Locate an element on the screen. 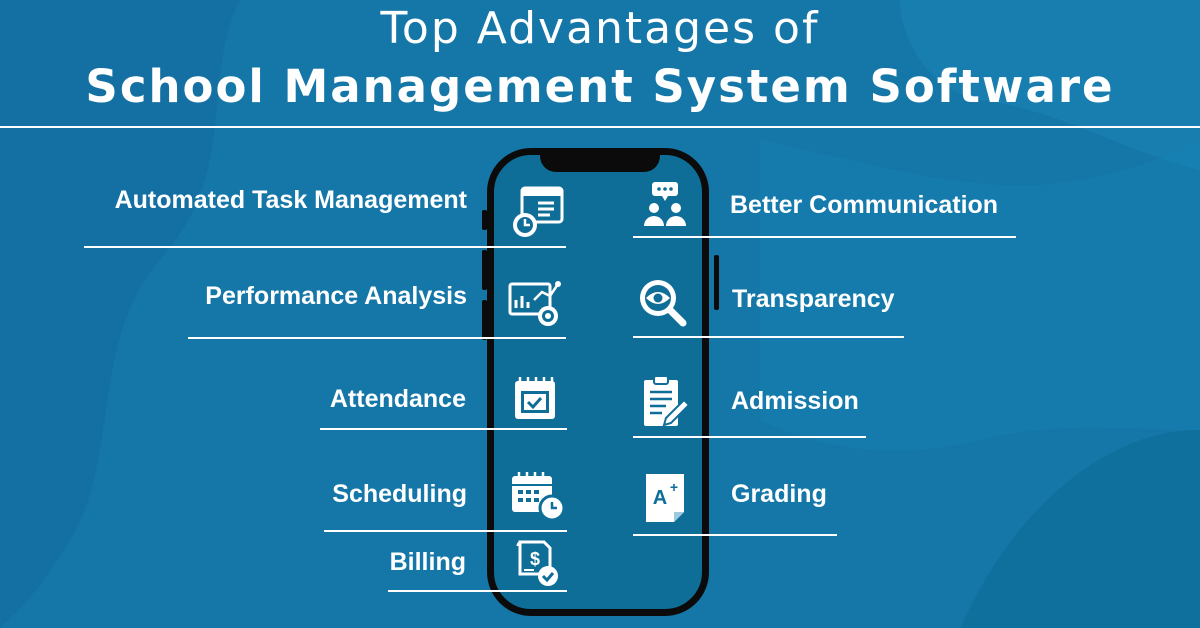 Image resolution: width=1200 pixels, height=628 pixels. calendar-check-icon is located at coordinates (535, 398).